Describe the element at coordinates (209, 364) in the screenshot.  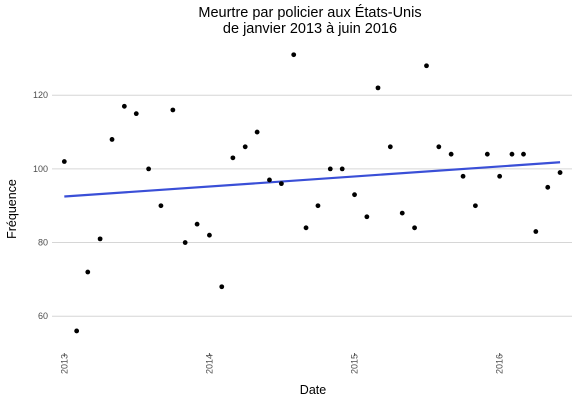
I see `x-tick-label-2014: 2014` at that location.